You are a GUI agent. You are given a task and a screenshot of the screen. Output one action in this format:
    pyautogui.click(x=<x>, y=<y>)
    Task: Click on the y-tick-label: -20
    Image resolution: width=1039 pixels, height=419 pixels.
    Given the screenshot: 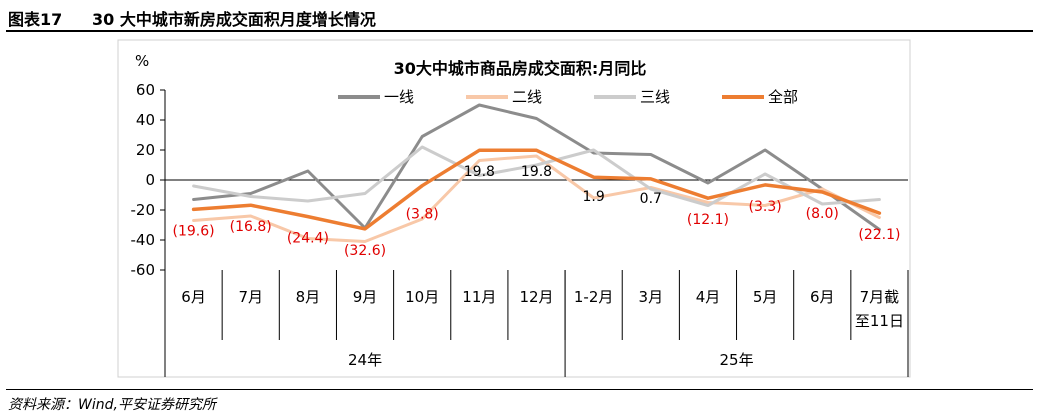 What is the action you would take?
    pyautogui.click(x=143, y=210)
    